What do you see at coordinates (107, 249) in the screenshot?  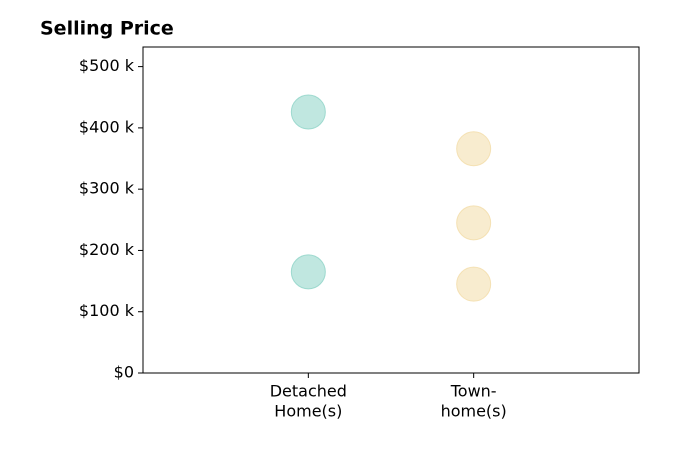 I see `y-tick-label: $200 k` at bounding box center [107, 249].